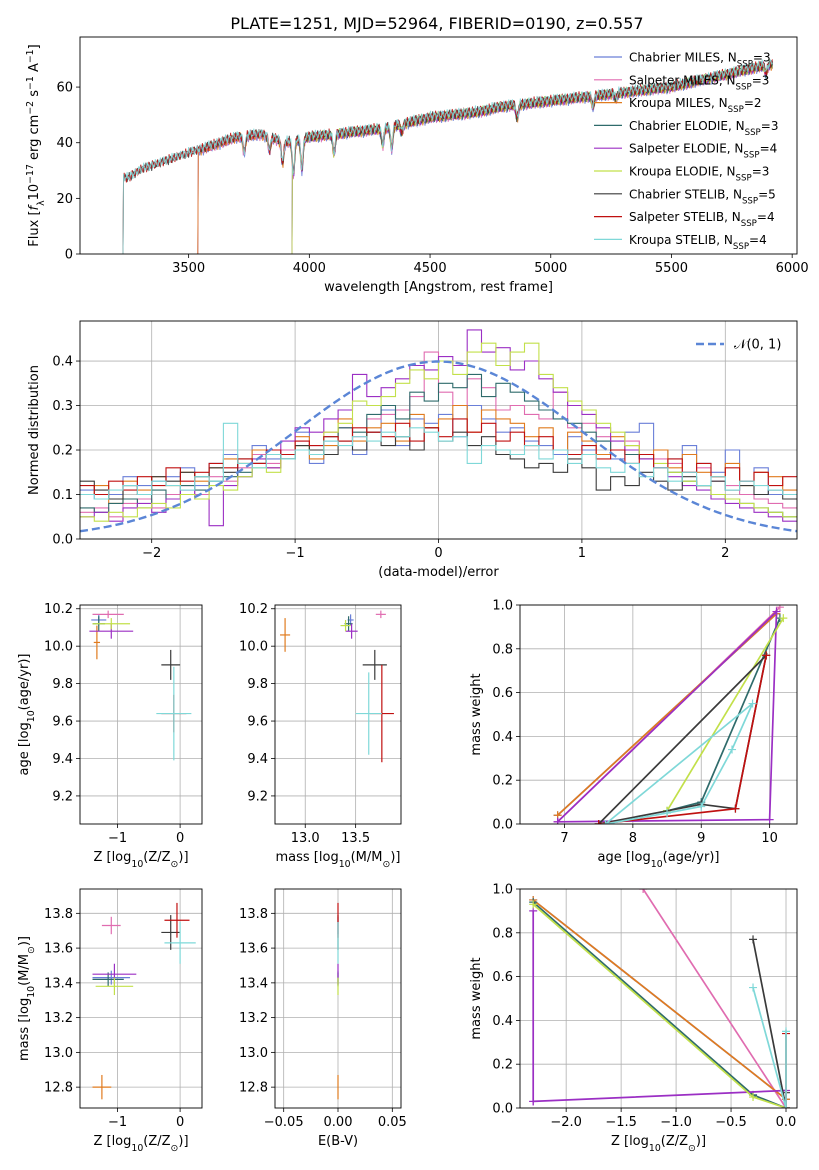 The height and width of the screenshot is (1170, 819). I want to click on label-part: Chabrier ELODIE, N, so click(687, 126).